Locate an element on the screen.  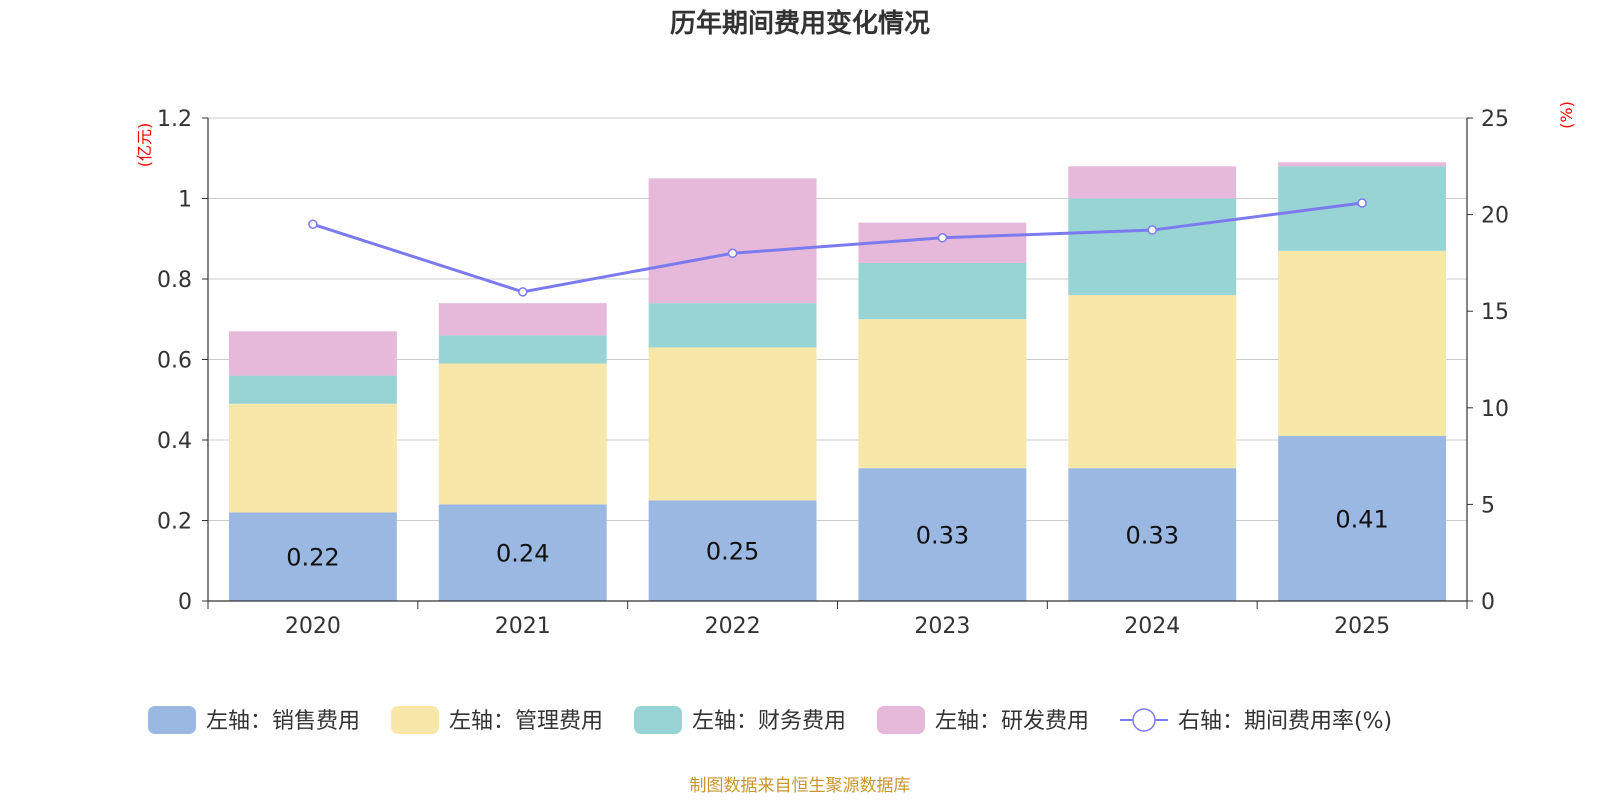
x-axis-tick-label: 2025 is located at coordinates (1362, 626).